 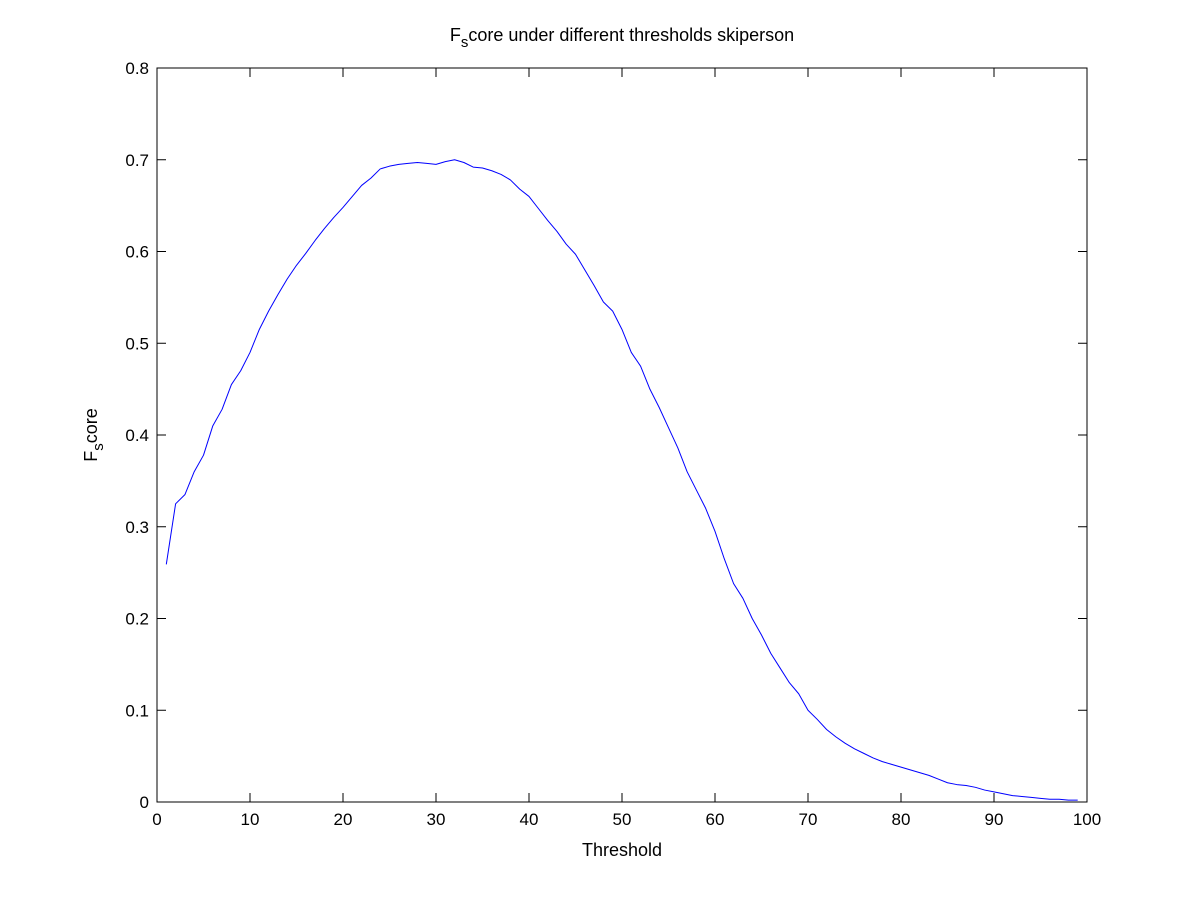 I want to click on x-tick-label: 10, so click(x=250, y=819).